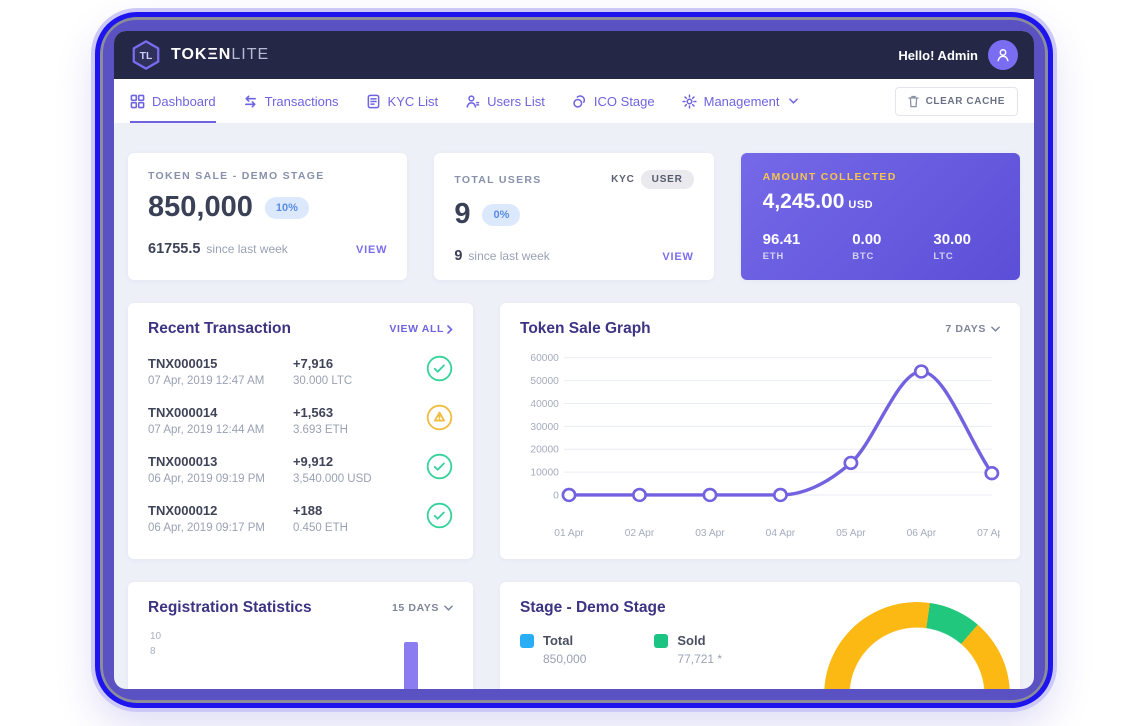 Image resolution: width=1140 pixels, height=726 pixels. What do you see at coordinates (527, 641) in the screenshot?
I see `legend-swatch-total` at bounding box center [527, 641].